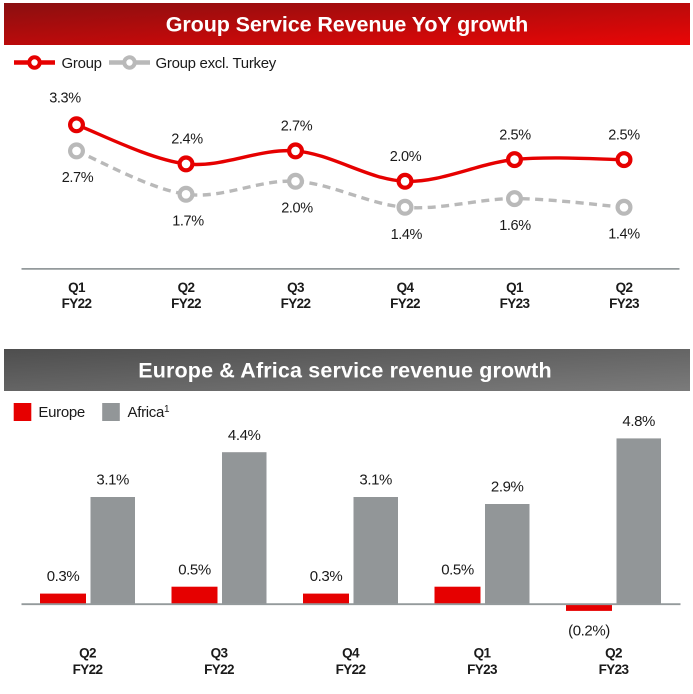  I want to click on svg-text: Group excl. Turkey, so click(216, 63).